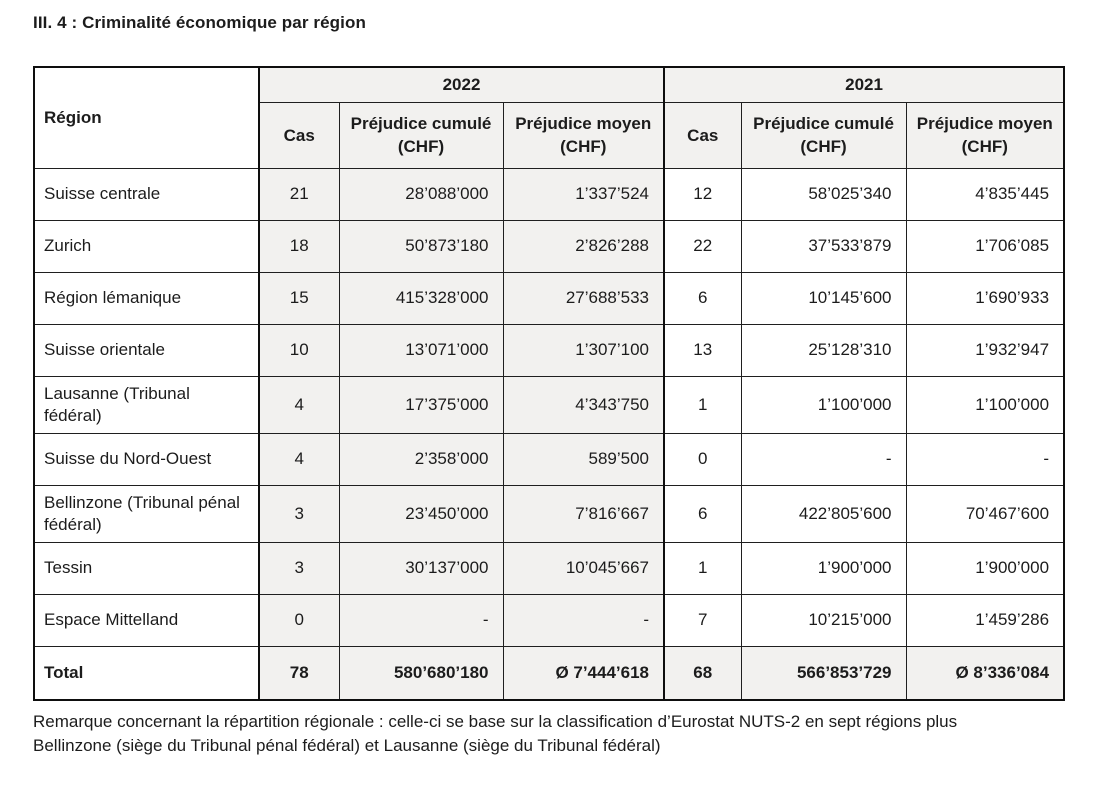 The width and height of the screenshot is (1103, 803). What do you see at coordinates (702, 350) in the screenshot?
I see `cas-cell: 13` at bounding box center [702, 350].